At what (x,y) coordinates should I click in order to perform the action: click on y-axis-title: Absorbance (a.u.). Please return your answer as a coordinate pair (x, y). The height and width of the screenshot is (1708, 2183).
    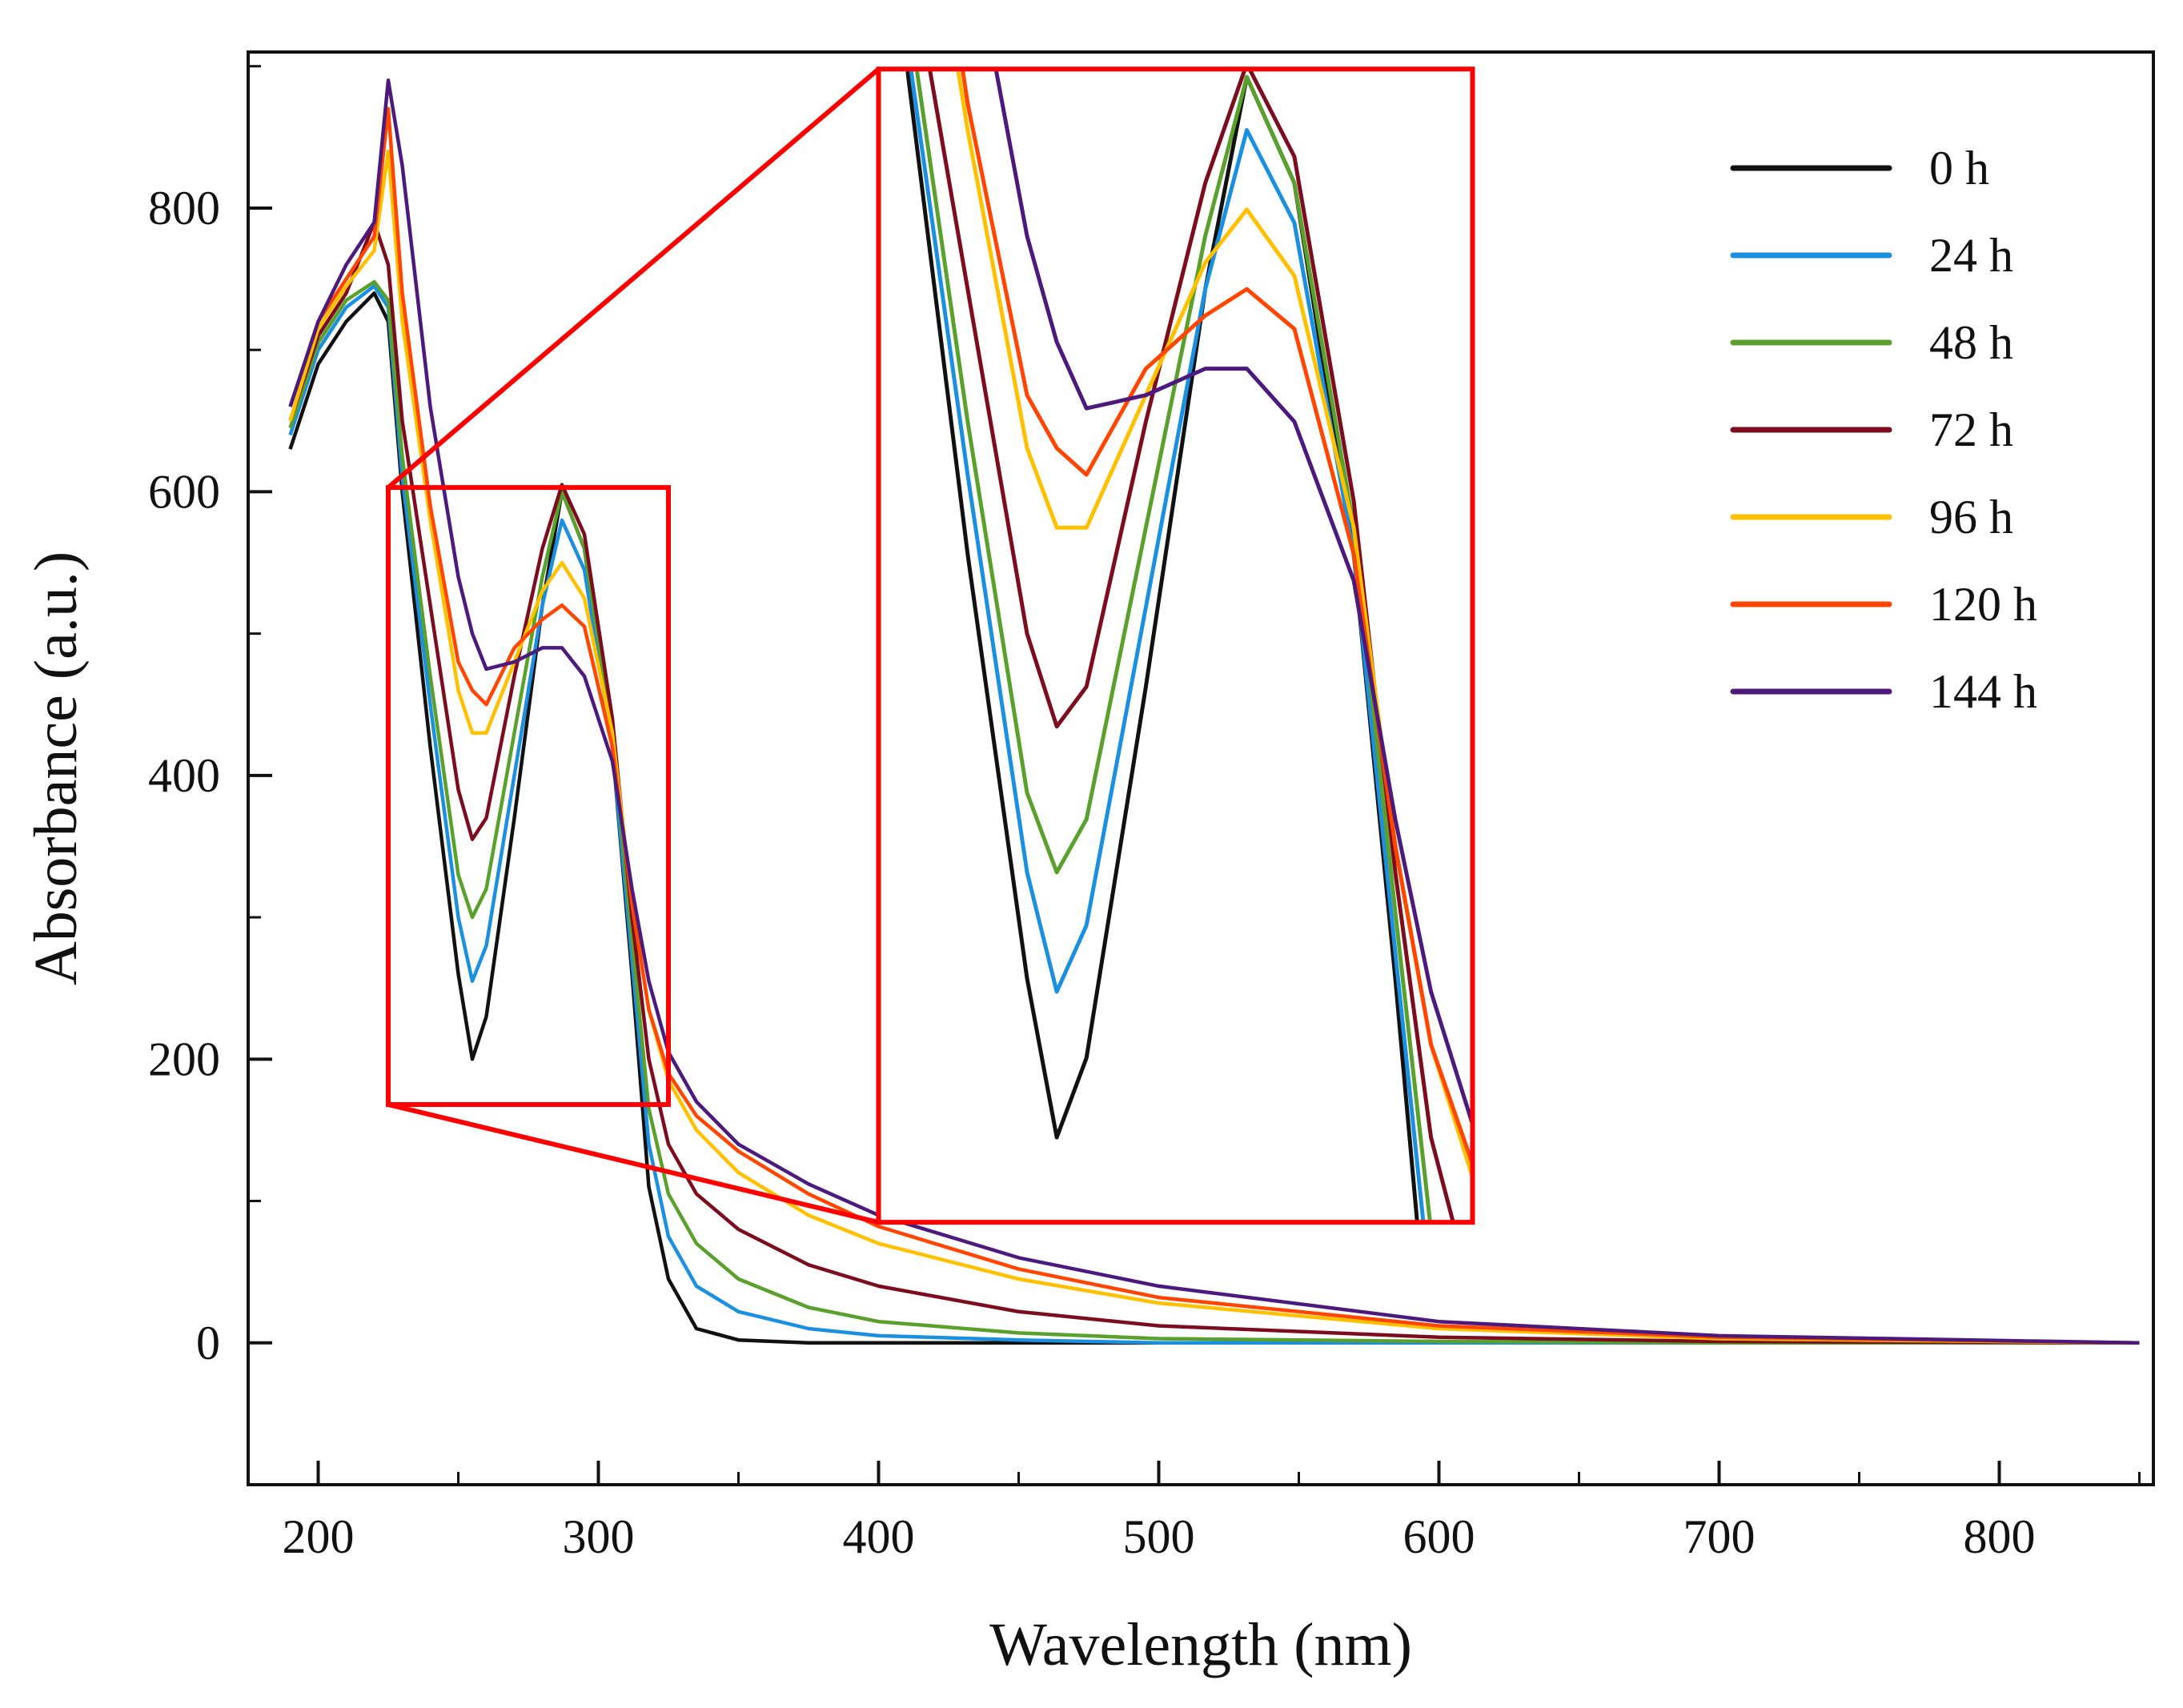
    Looking at the image, I should click on (56, 768).